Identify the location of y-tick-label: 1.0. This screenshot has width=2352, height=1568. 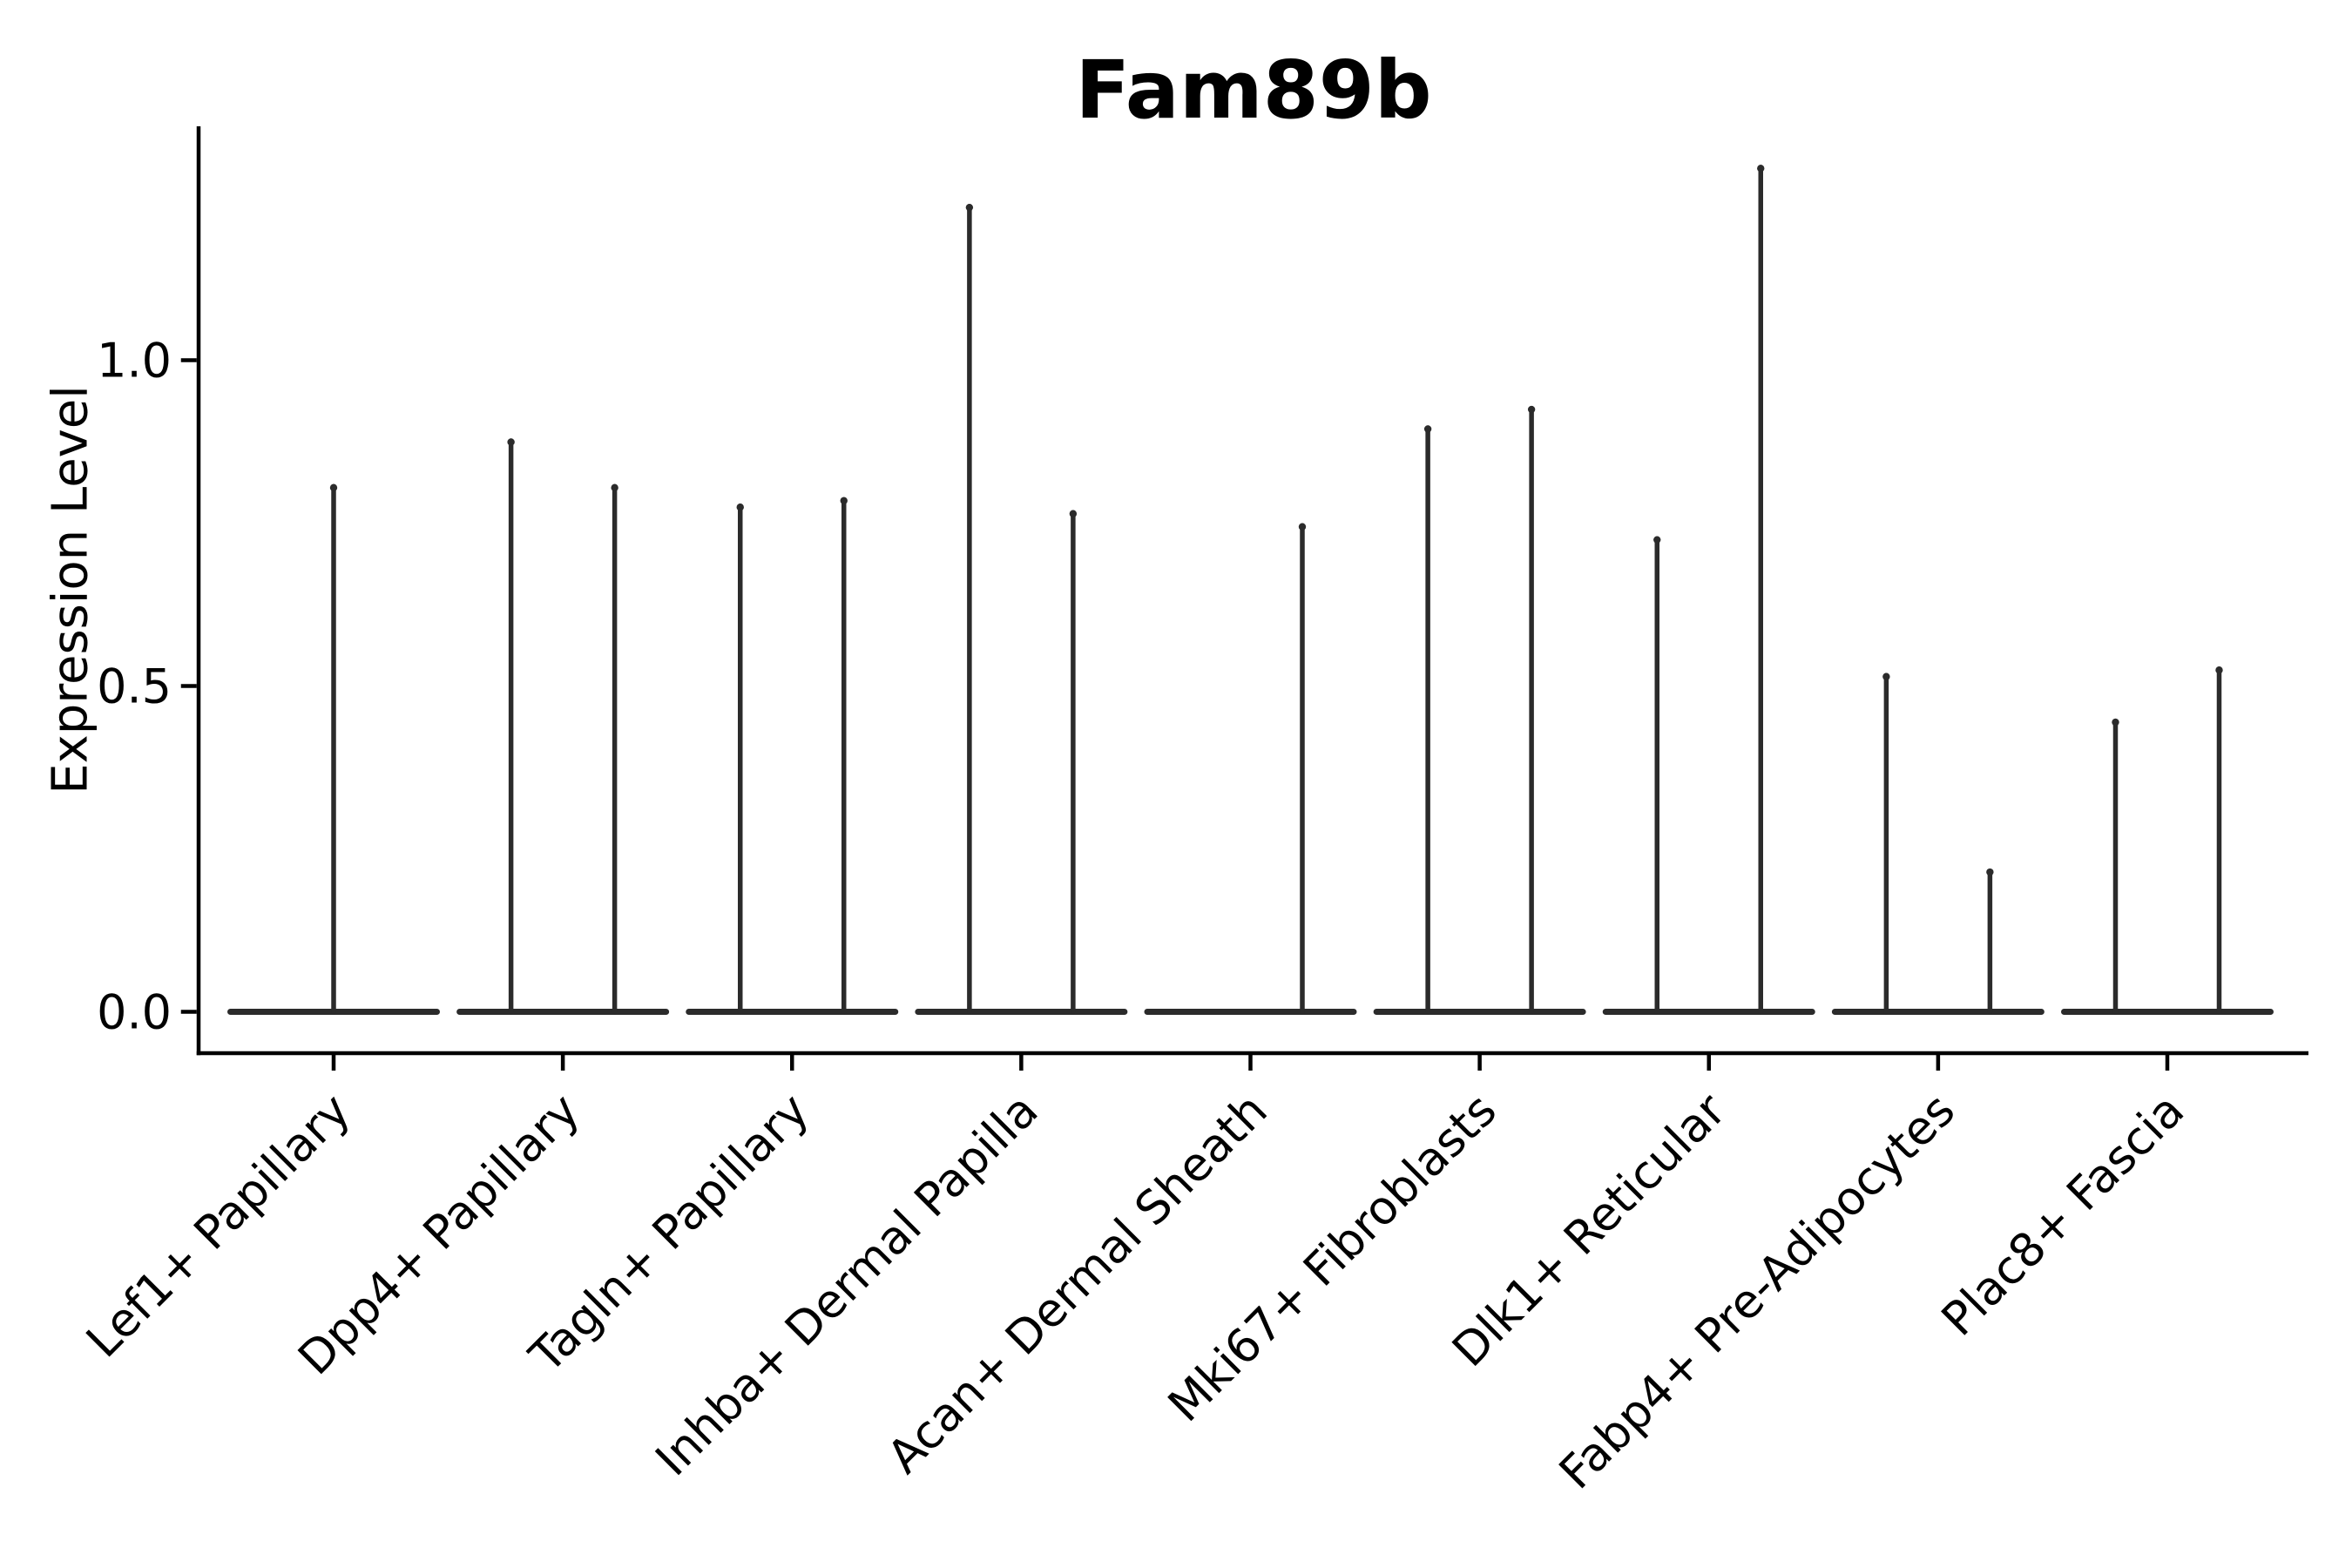
(134, 361).